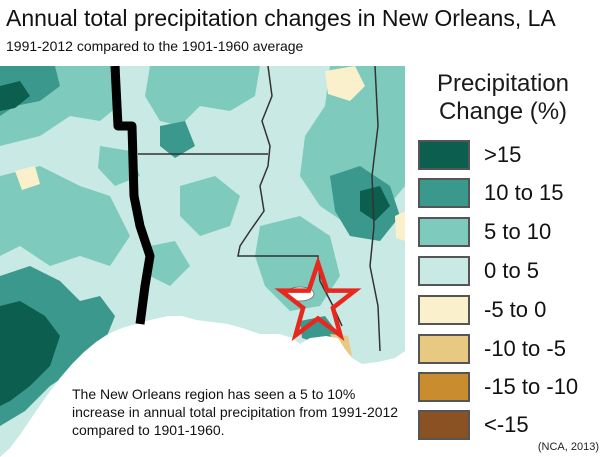 The height and width of the screenshot is (457, 605). What do you see at coordinates (531, 386) in the screenshot?
I see `legend-label: -15 to -10` at bounding box center [531, 386].